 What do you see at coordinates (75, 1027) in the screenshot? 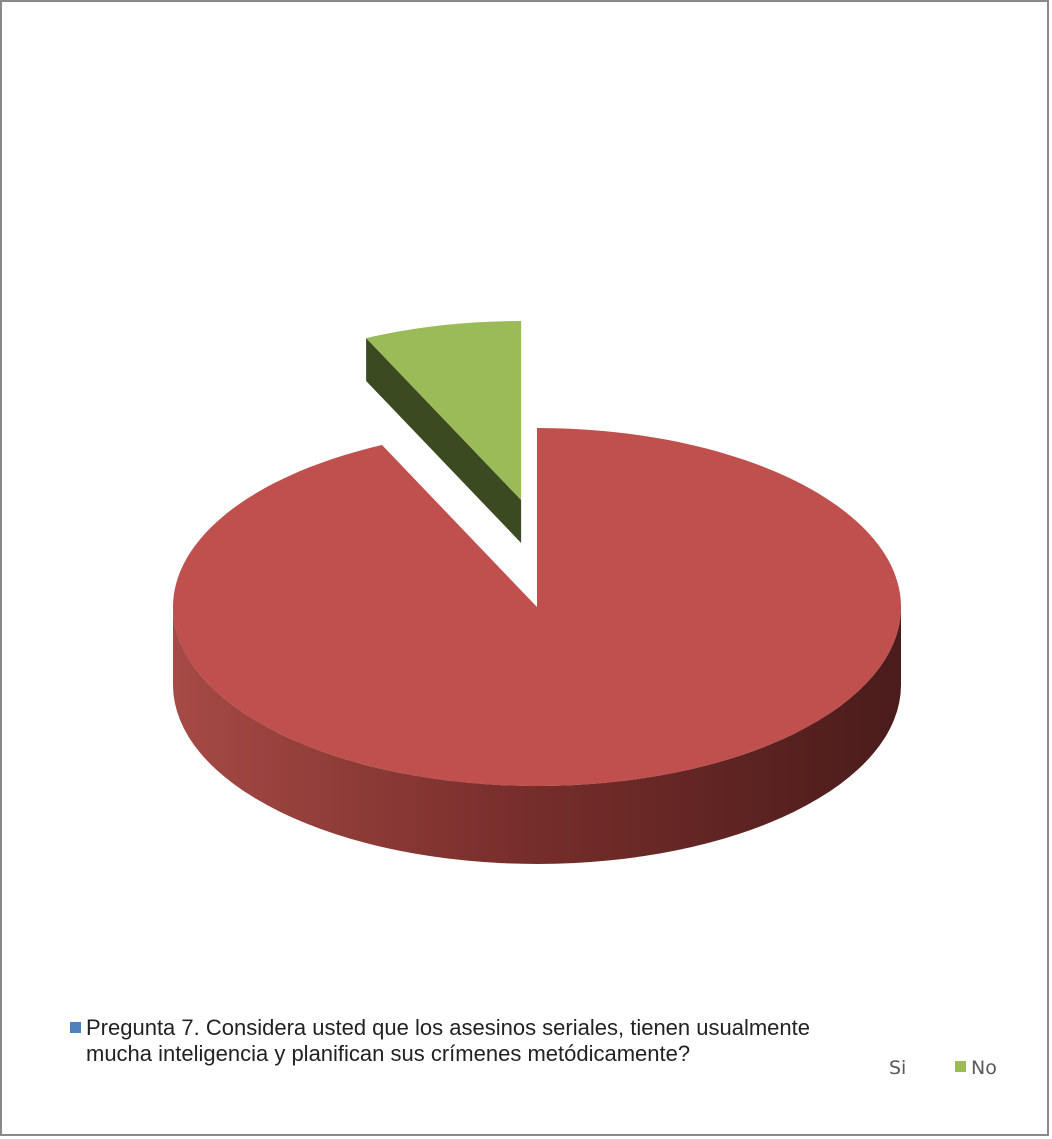
I see `legend-series-swatch` at bounding box center [75, 1027].